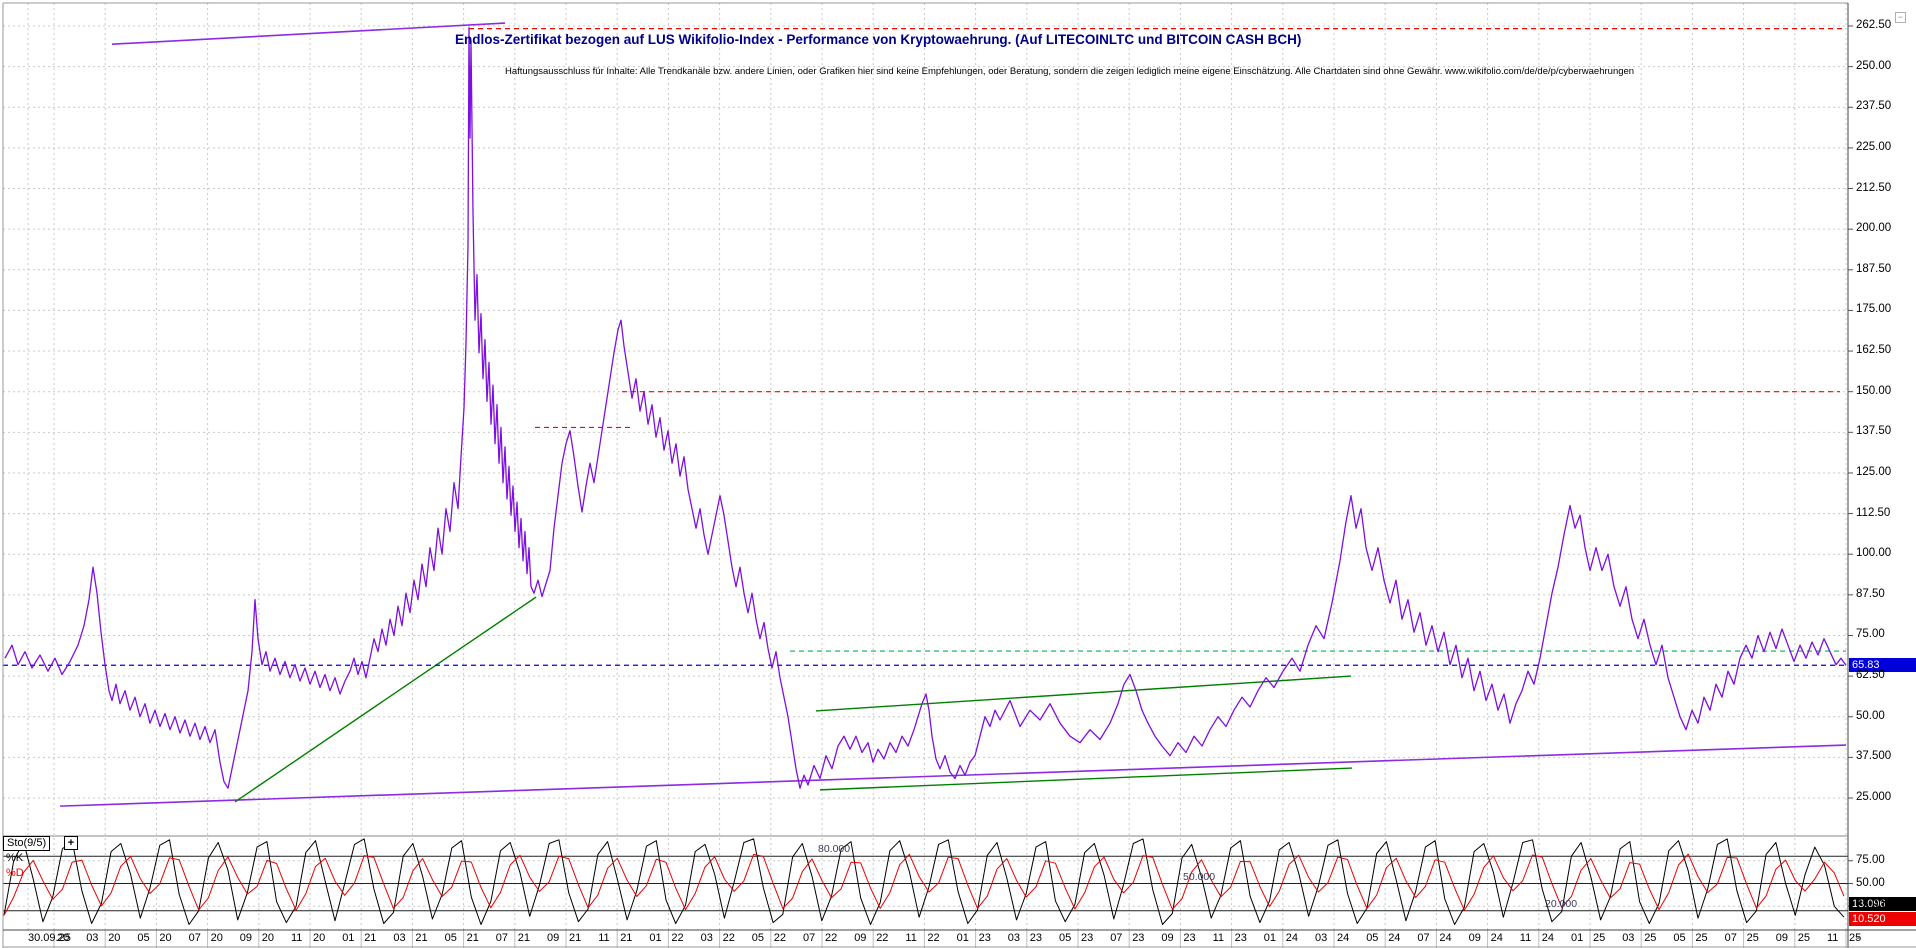 The image size is (1916, 948). What do you see at coordinates (1870, 715) in the screenshot?
I see `y-axis-label: 50.00` at bounding box center [1870, 715].